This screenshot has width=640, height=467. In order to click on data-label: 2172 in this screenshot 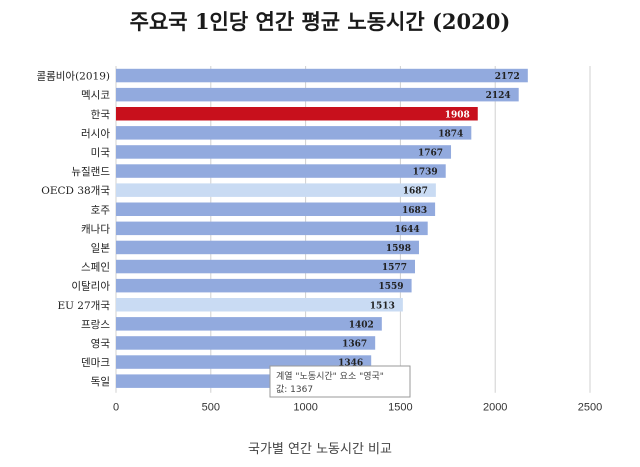, I will do `click(507, 77)`.